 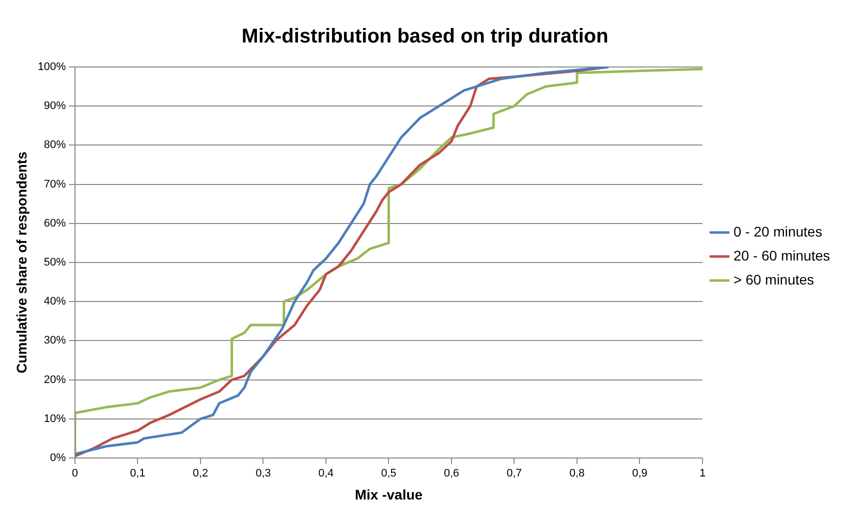 I want to click on legend-label: 0 - 20 minutes, so click(x=778, y=231).